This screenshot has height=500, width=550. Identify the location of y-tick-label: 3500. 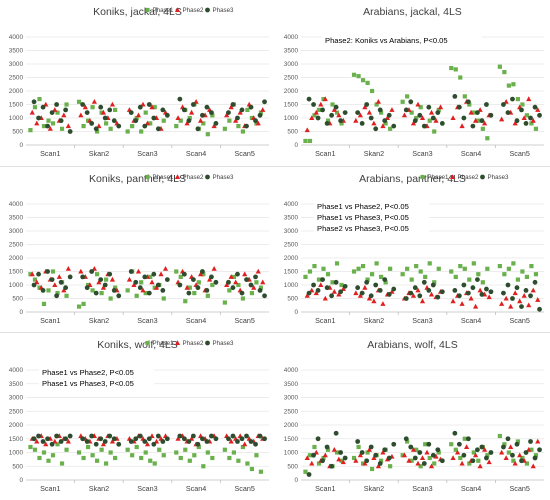
(291, 384).